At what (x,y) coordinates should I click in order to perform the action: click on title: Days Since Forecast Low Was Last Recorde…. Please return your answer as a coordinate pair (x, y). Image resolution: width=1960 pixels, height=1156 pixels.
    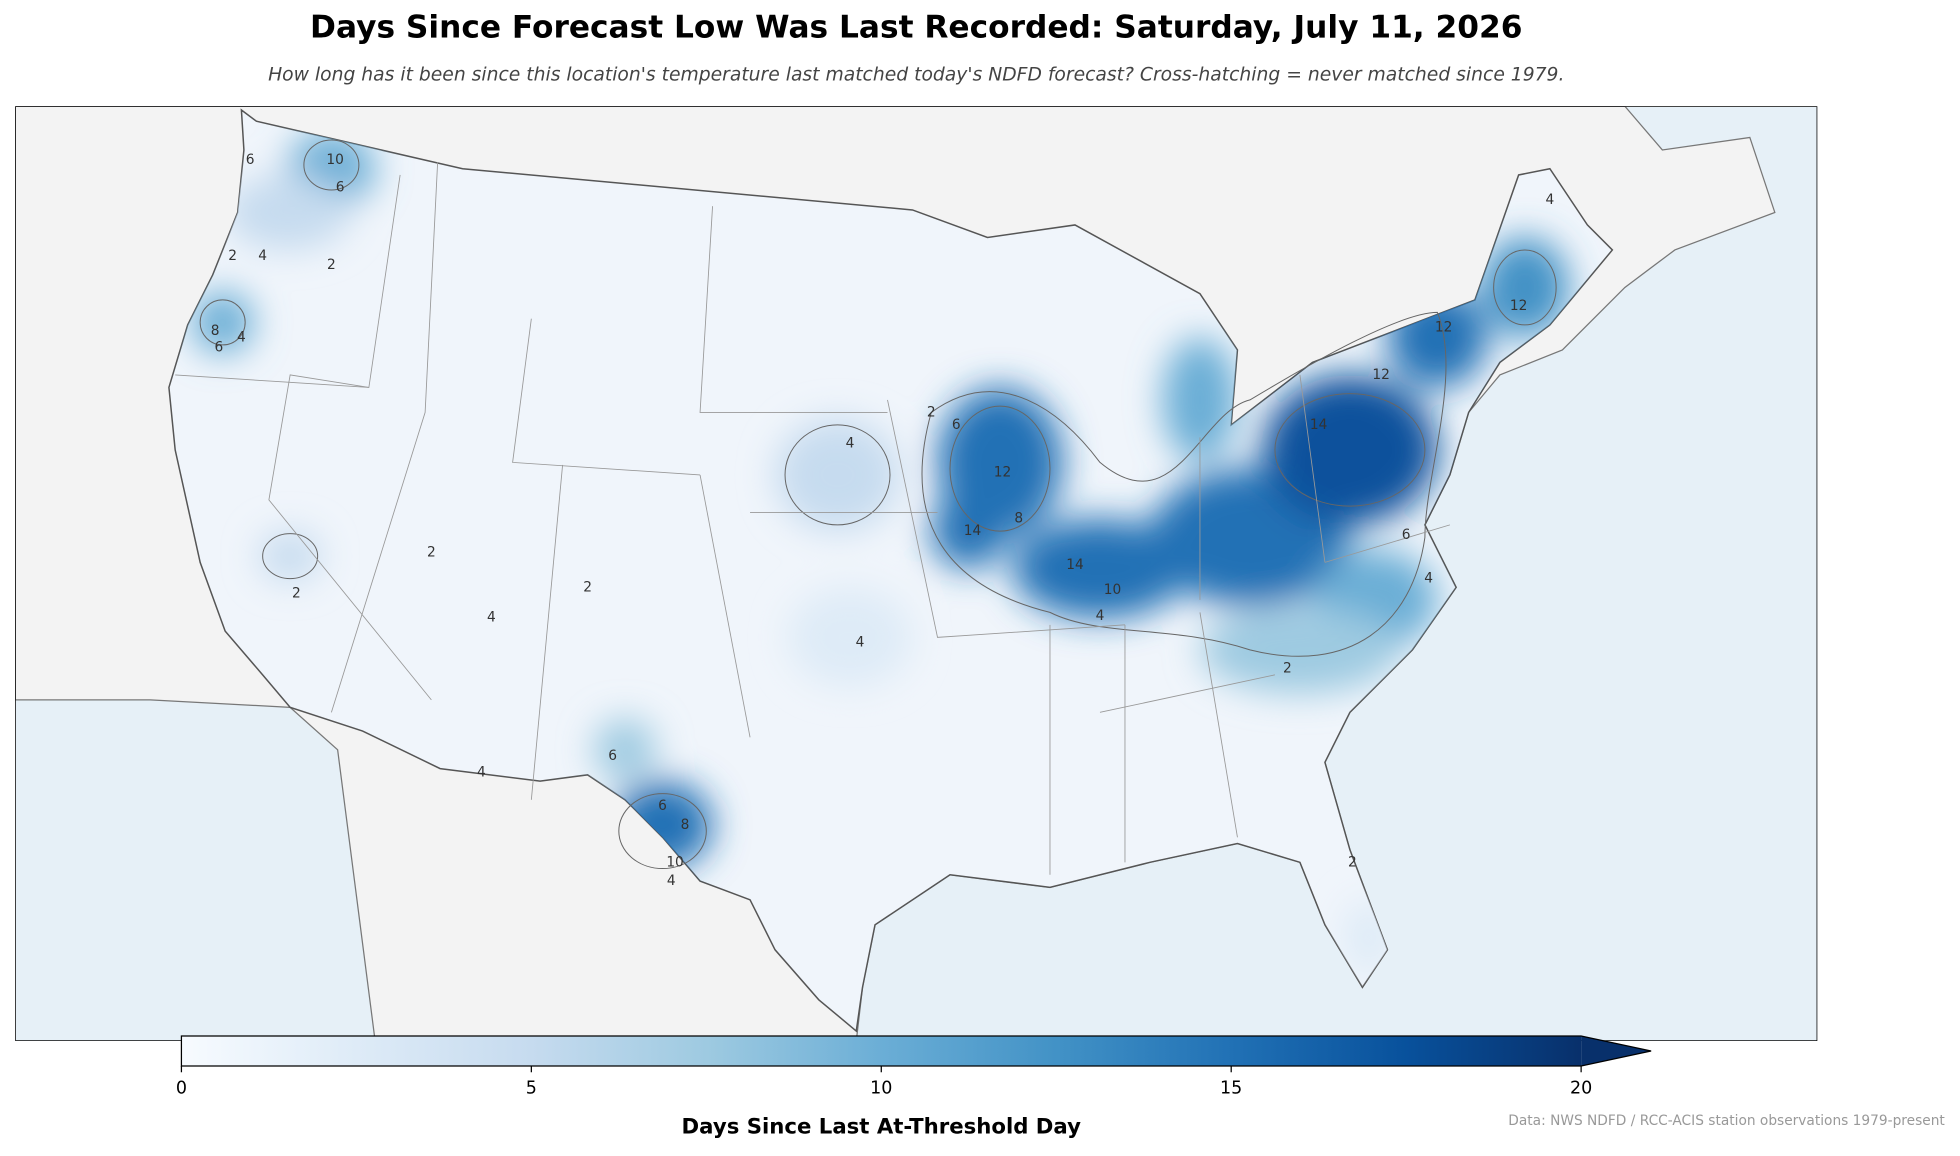
    Looking at the image, I should click on (916, 28).